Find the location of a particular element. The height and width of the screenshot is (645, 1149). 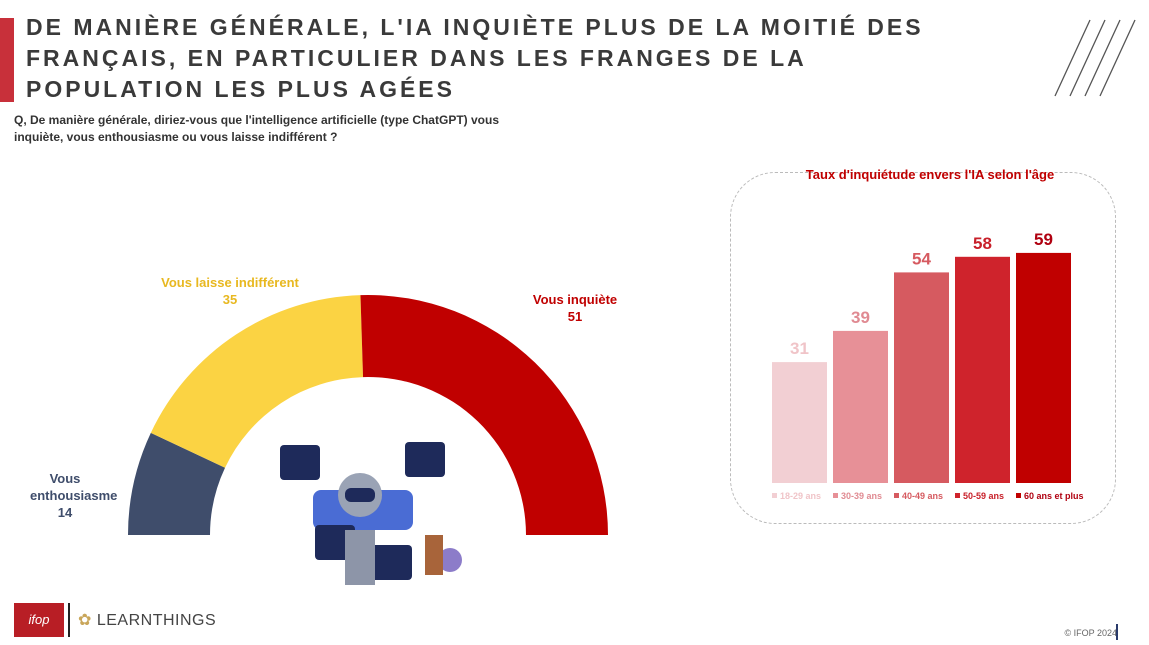

legend-label: 50-59 ans is located at coordinates (983, 496).